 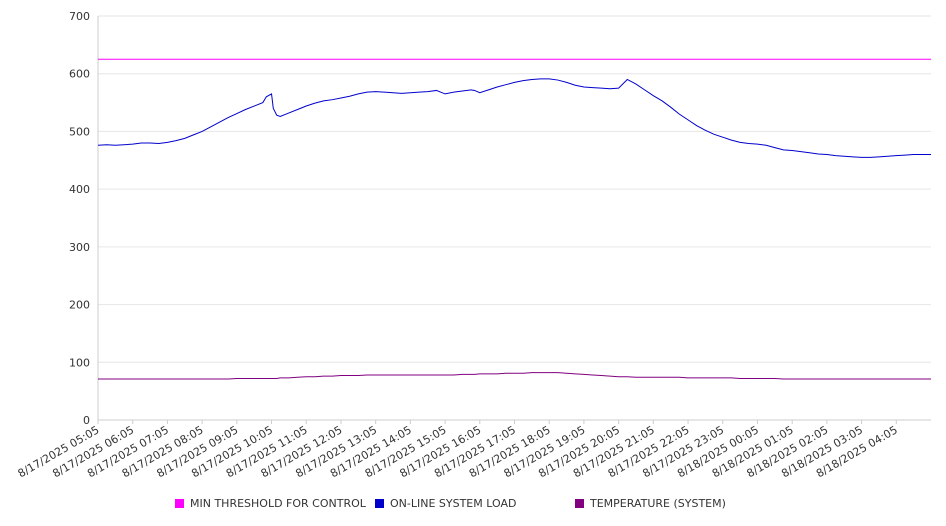 What do you see at coordinates (79, 189) in the screenshot?
I see `y-tick-label: 400` at bounding box center [79, 189].